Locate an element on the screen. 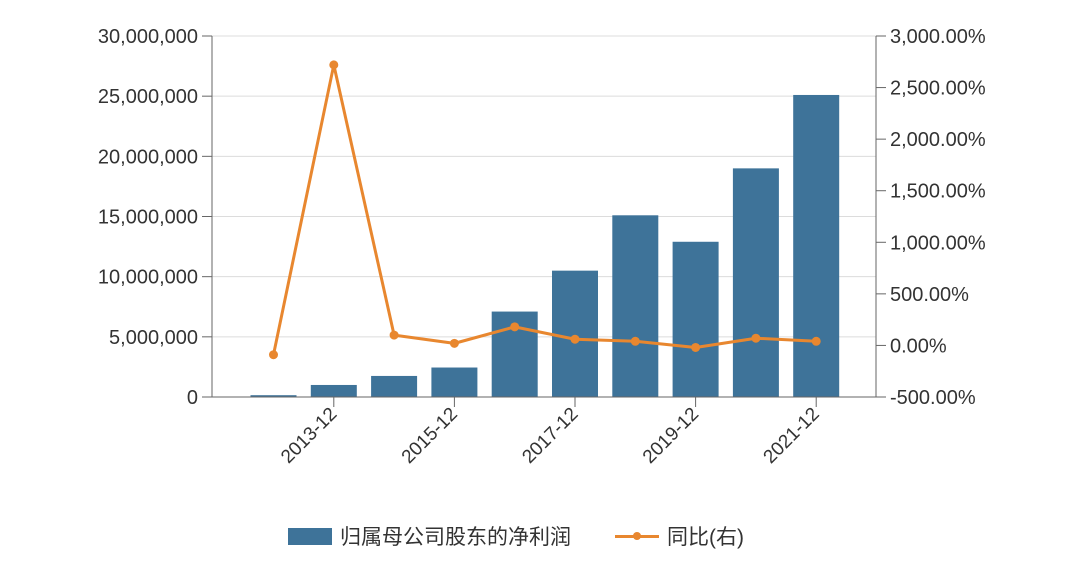  left-tick-label: 5,000,000 is located at coordinates (153, 338).